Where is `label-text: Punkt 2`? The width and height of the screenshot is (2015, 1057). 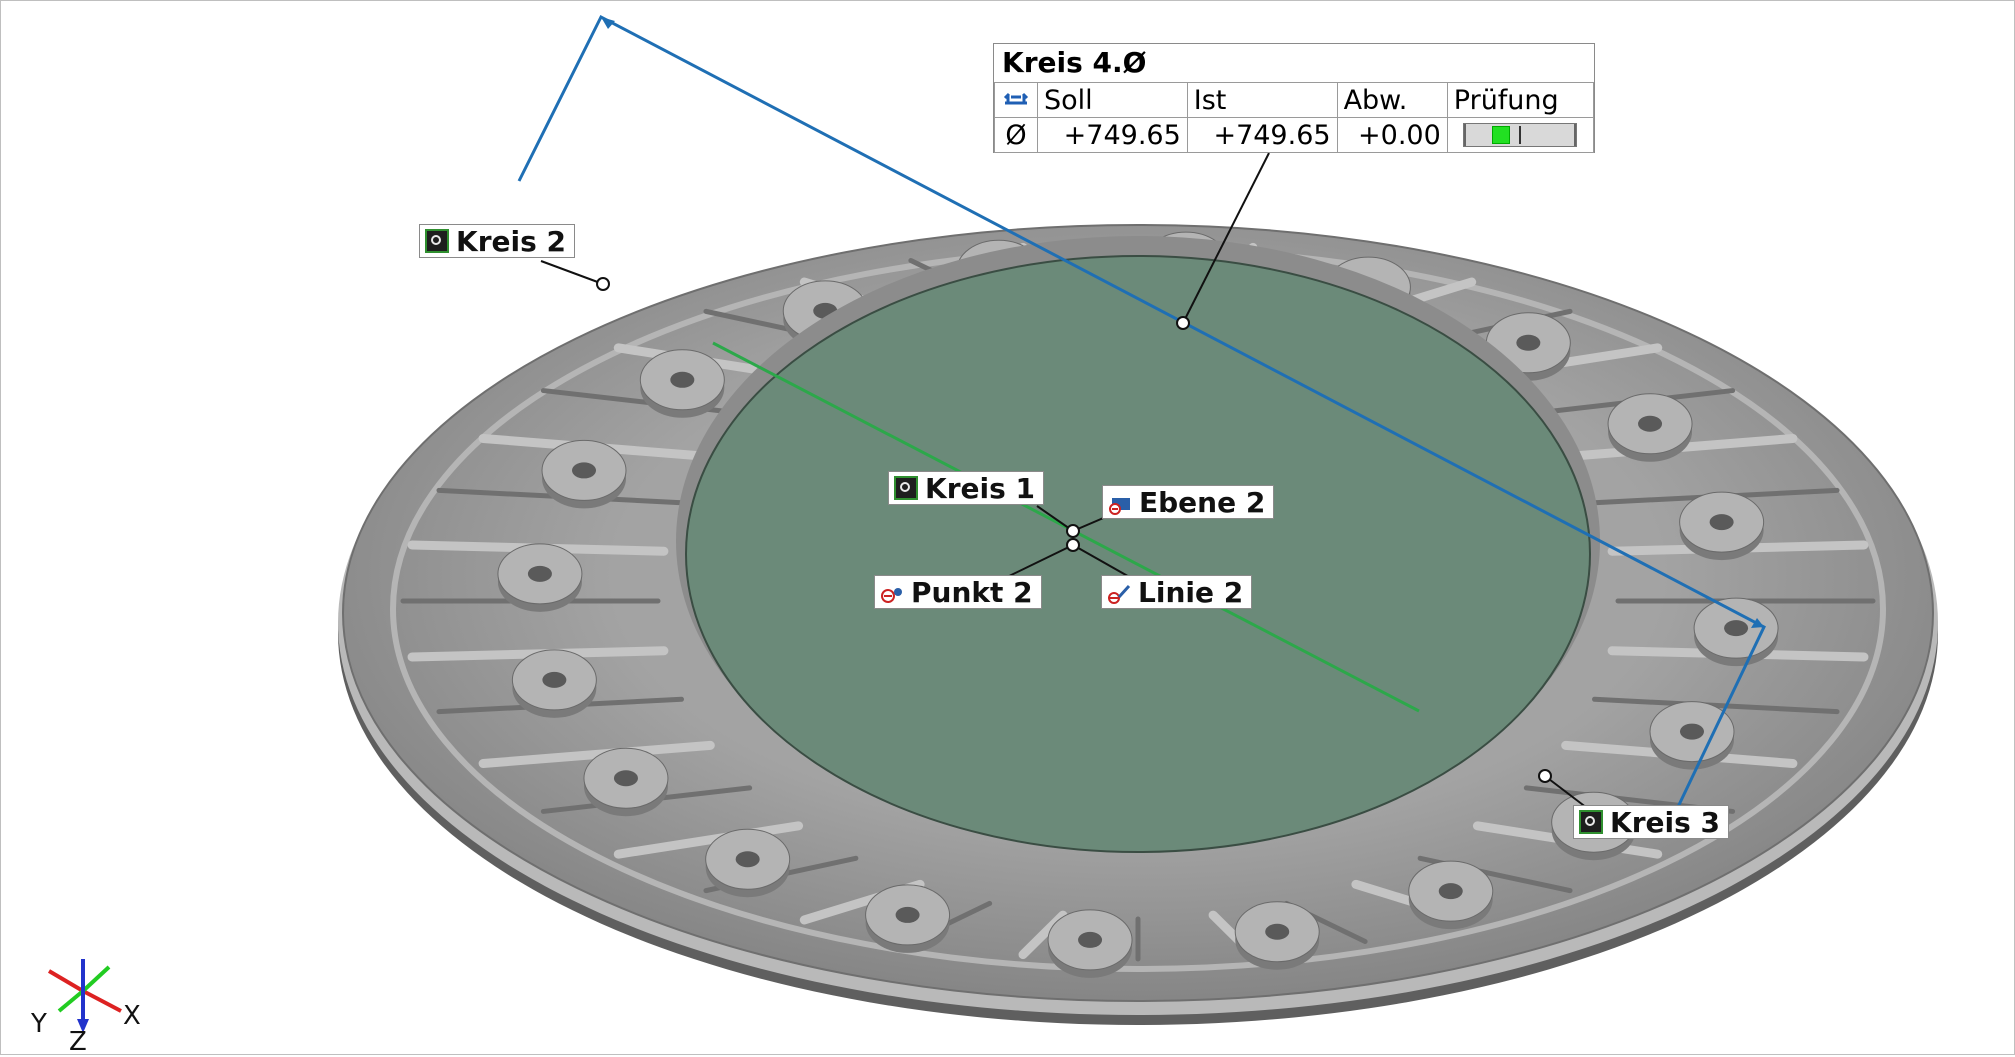
label-text: Punkt 2 is located at coordinates (972, 592).